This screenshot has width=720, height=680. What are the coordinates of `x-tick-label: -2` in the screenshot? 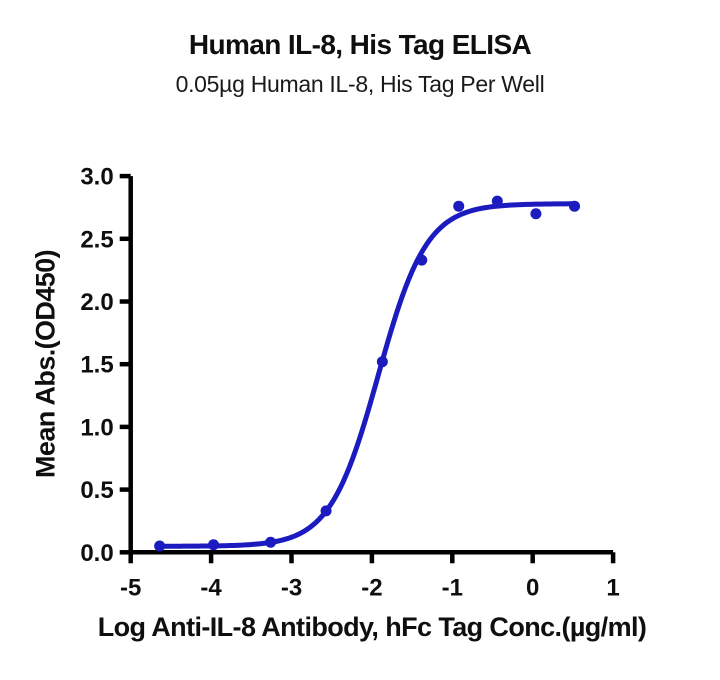 It's located at (371, 587).